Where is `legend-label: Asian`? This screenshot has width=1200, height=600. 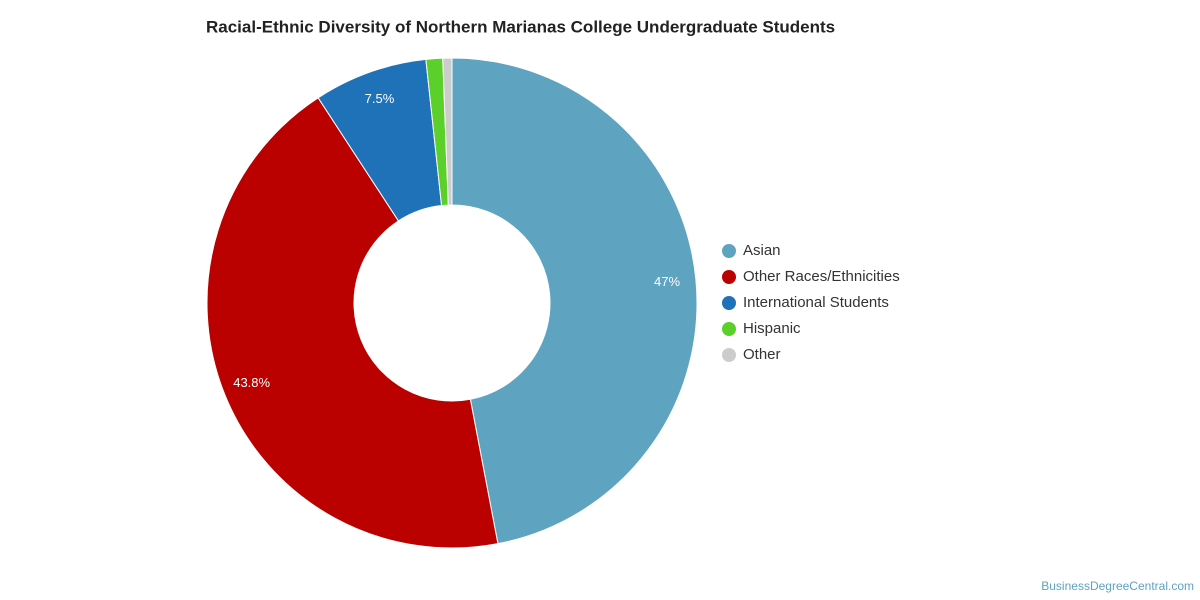 legend-label: Asian is located at coordinates (762, 250).